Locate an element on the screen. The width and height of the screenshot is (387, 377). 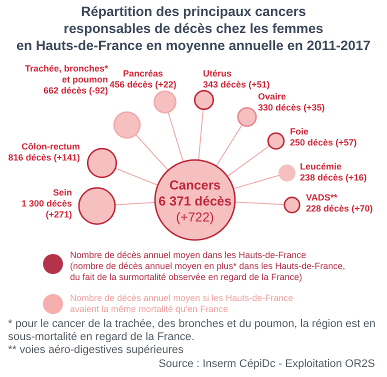
data-label: 6 371 décès (+722) is located at coordinates (195, 209).